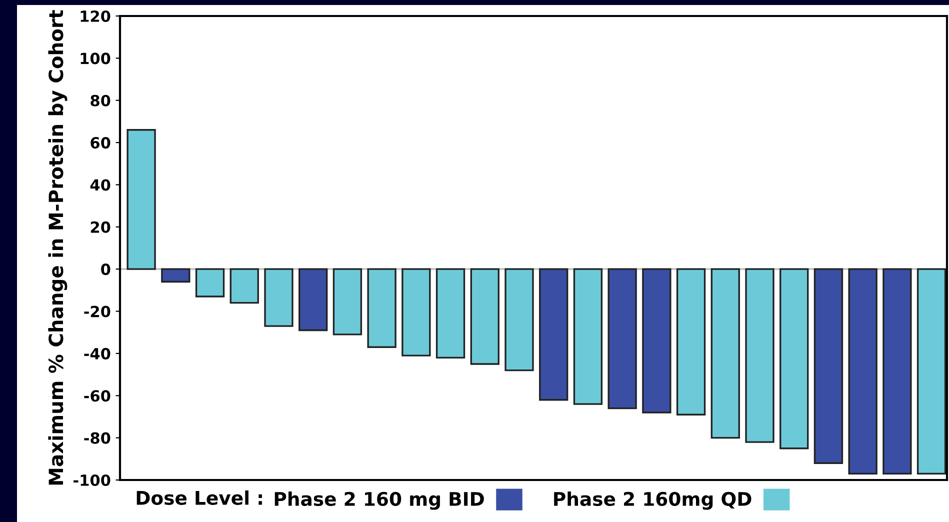 The width and height of the screenshot is (949, 522). I want to click on y-tick-label: 80, so click(100, 100).